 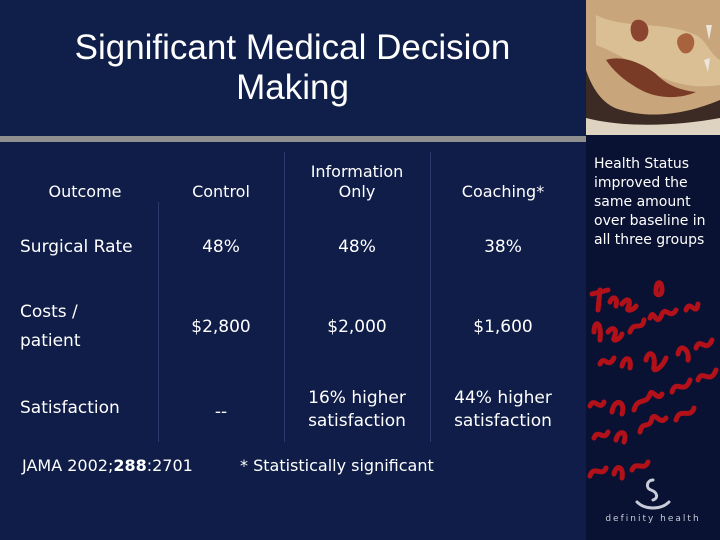 I want to click on brand-wordmark: definity health, so click(x=653, y=519).